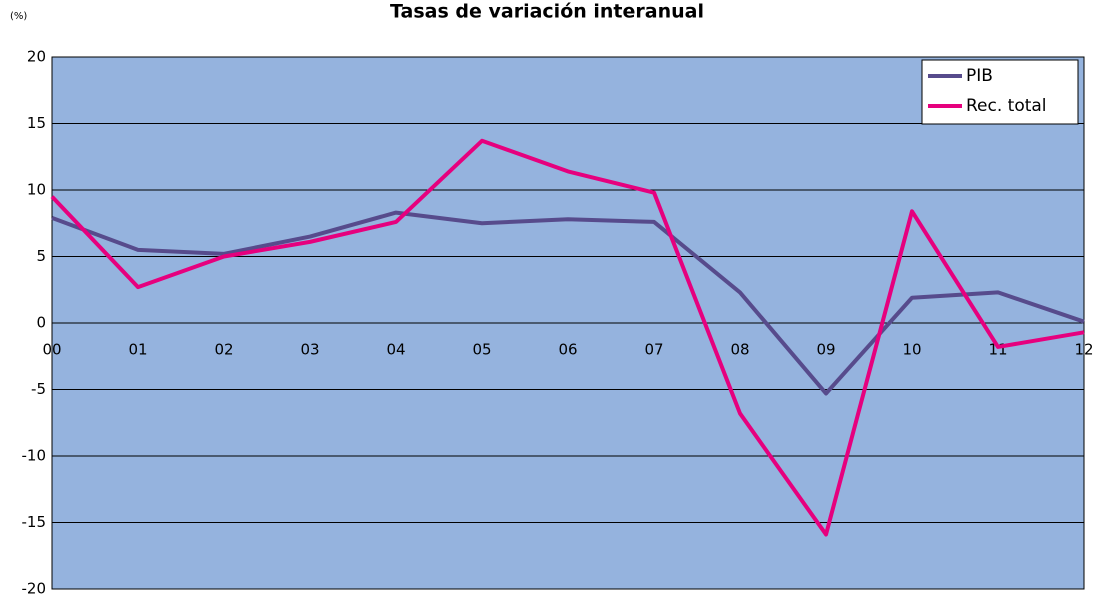 The width and height of the screenshot is (1094, 594). Describe the element at coordinates (137, 350) in the screenshot. I see `x-tick-label: 01` at that location.